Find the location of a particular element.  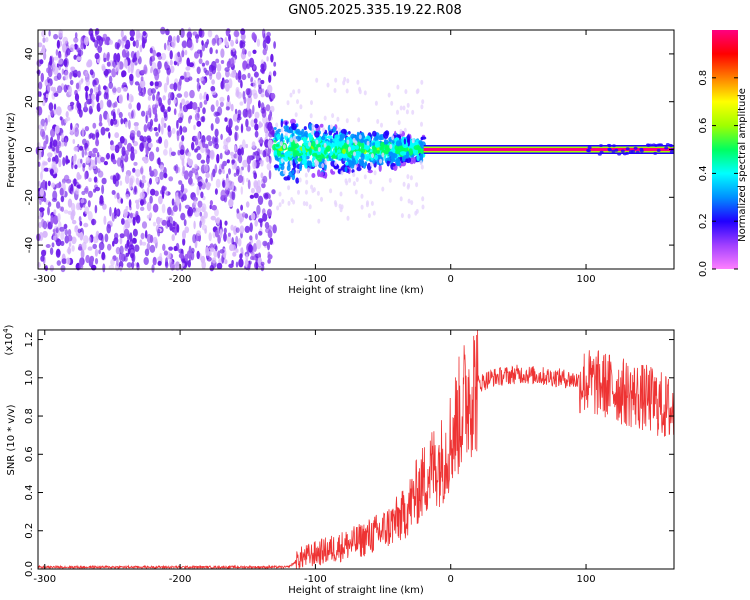

colorbar-ticks: 0.0 0.2 0.4 0.6 0.8 is located at coordinates (718, 173).